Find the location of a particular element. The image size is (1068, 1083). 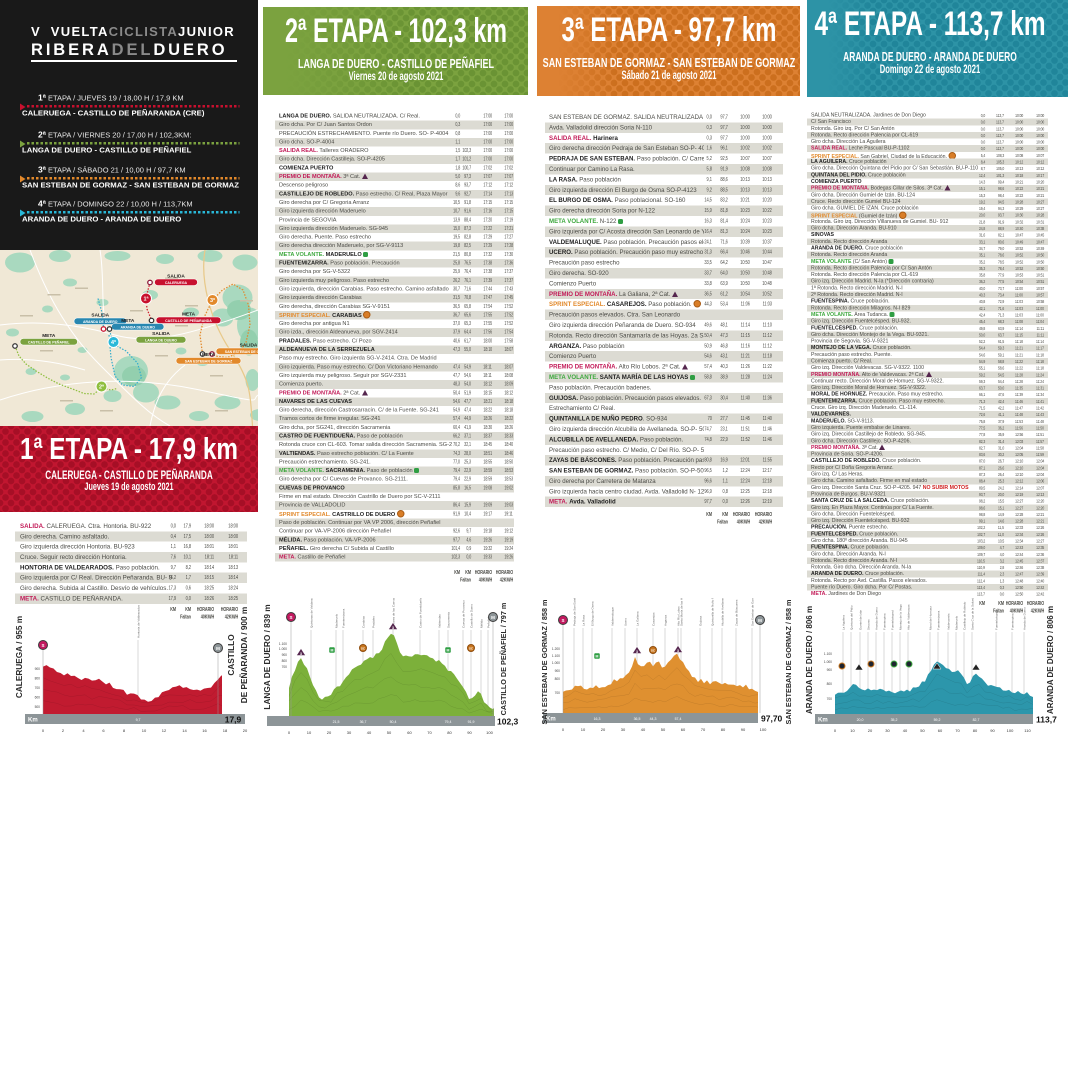

svg-text: 79,4 is located at coordinates (448, 722).